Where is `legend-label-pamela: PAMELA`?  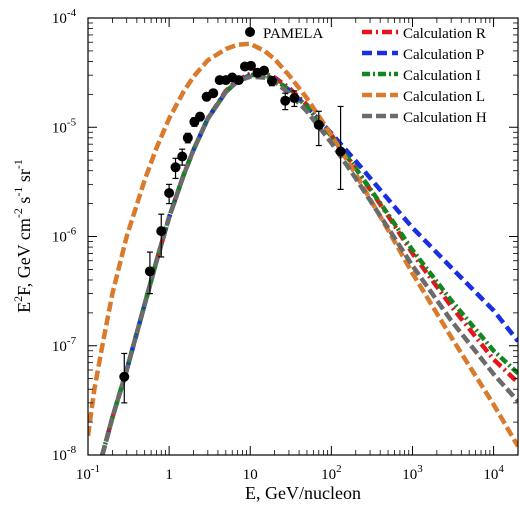
legend-label-pamela: PAMELA is located at coordinates (293, 34).